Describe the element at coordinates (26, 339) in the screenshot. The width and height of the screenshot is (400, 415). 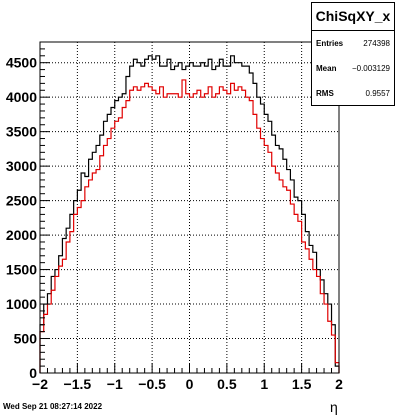
I see `y-tick-label: 500` at that location.